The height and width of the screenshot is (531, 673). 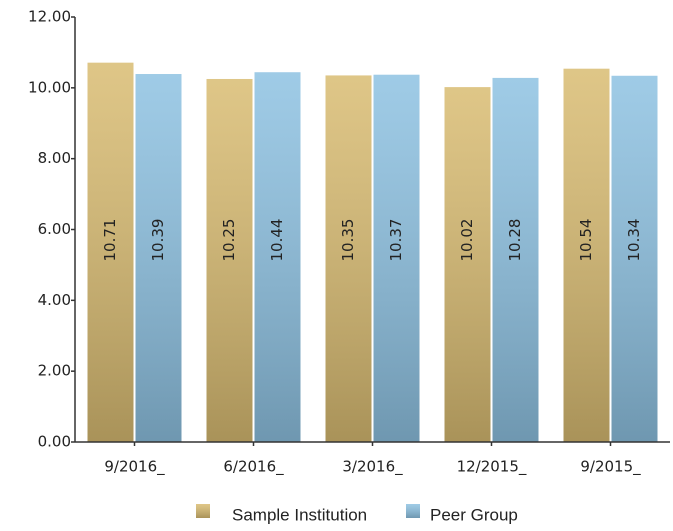 I want to click on data-label: 10.34, so click(x=634, y=240).